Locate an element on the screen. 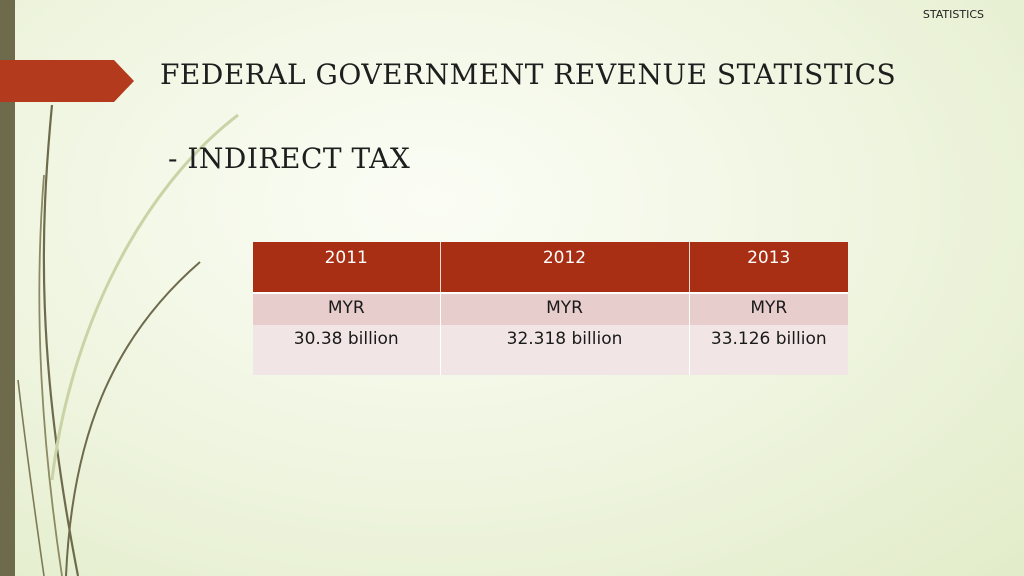 The width and height of the screenshot is (1024, 576). column-header-2013: 2013 is located at coordinates (768, 268).